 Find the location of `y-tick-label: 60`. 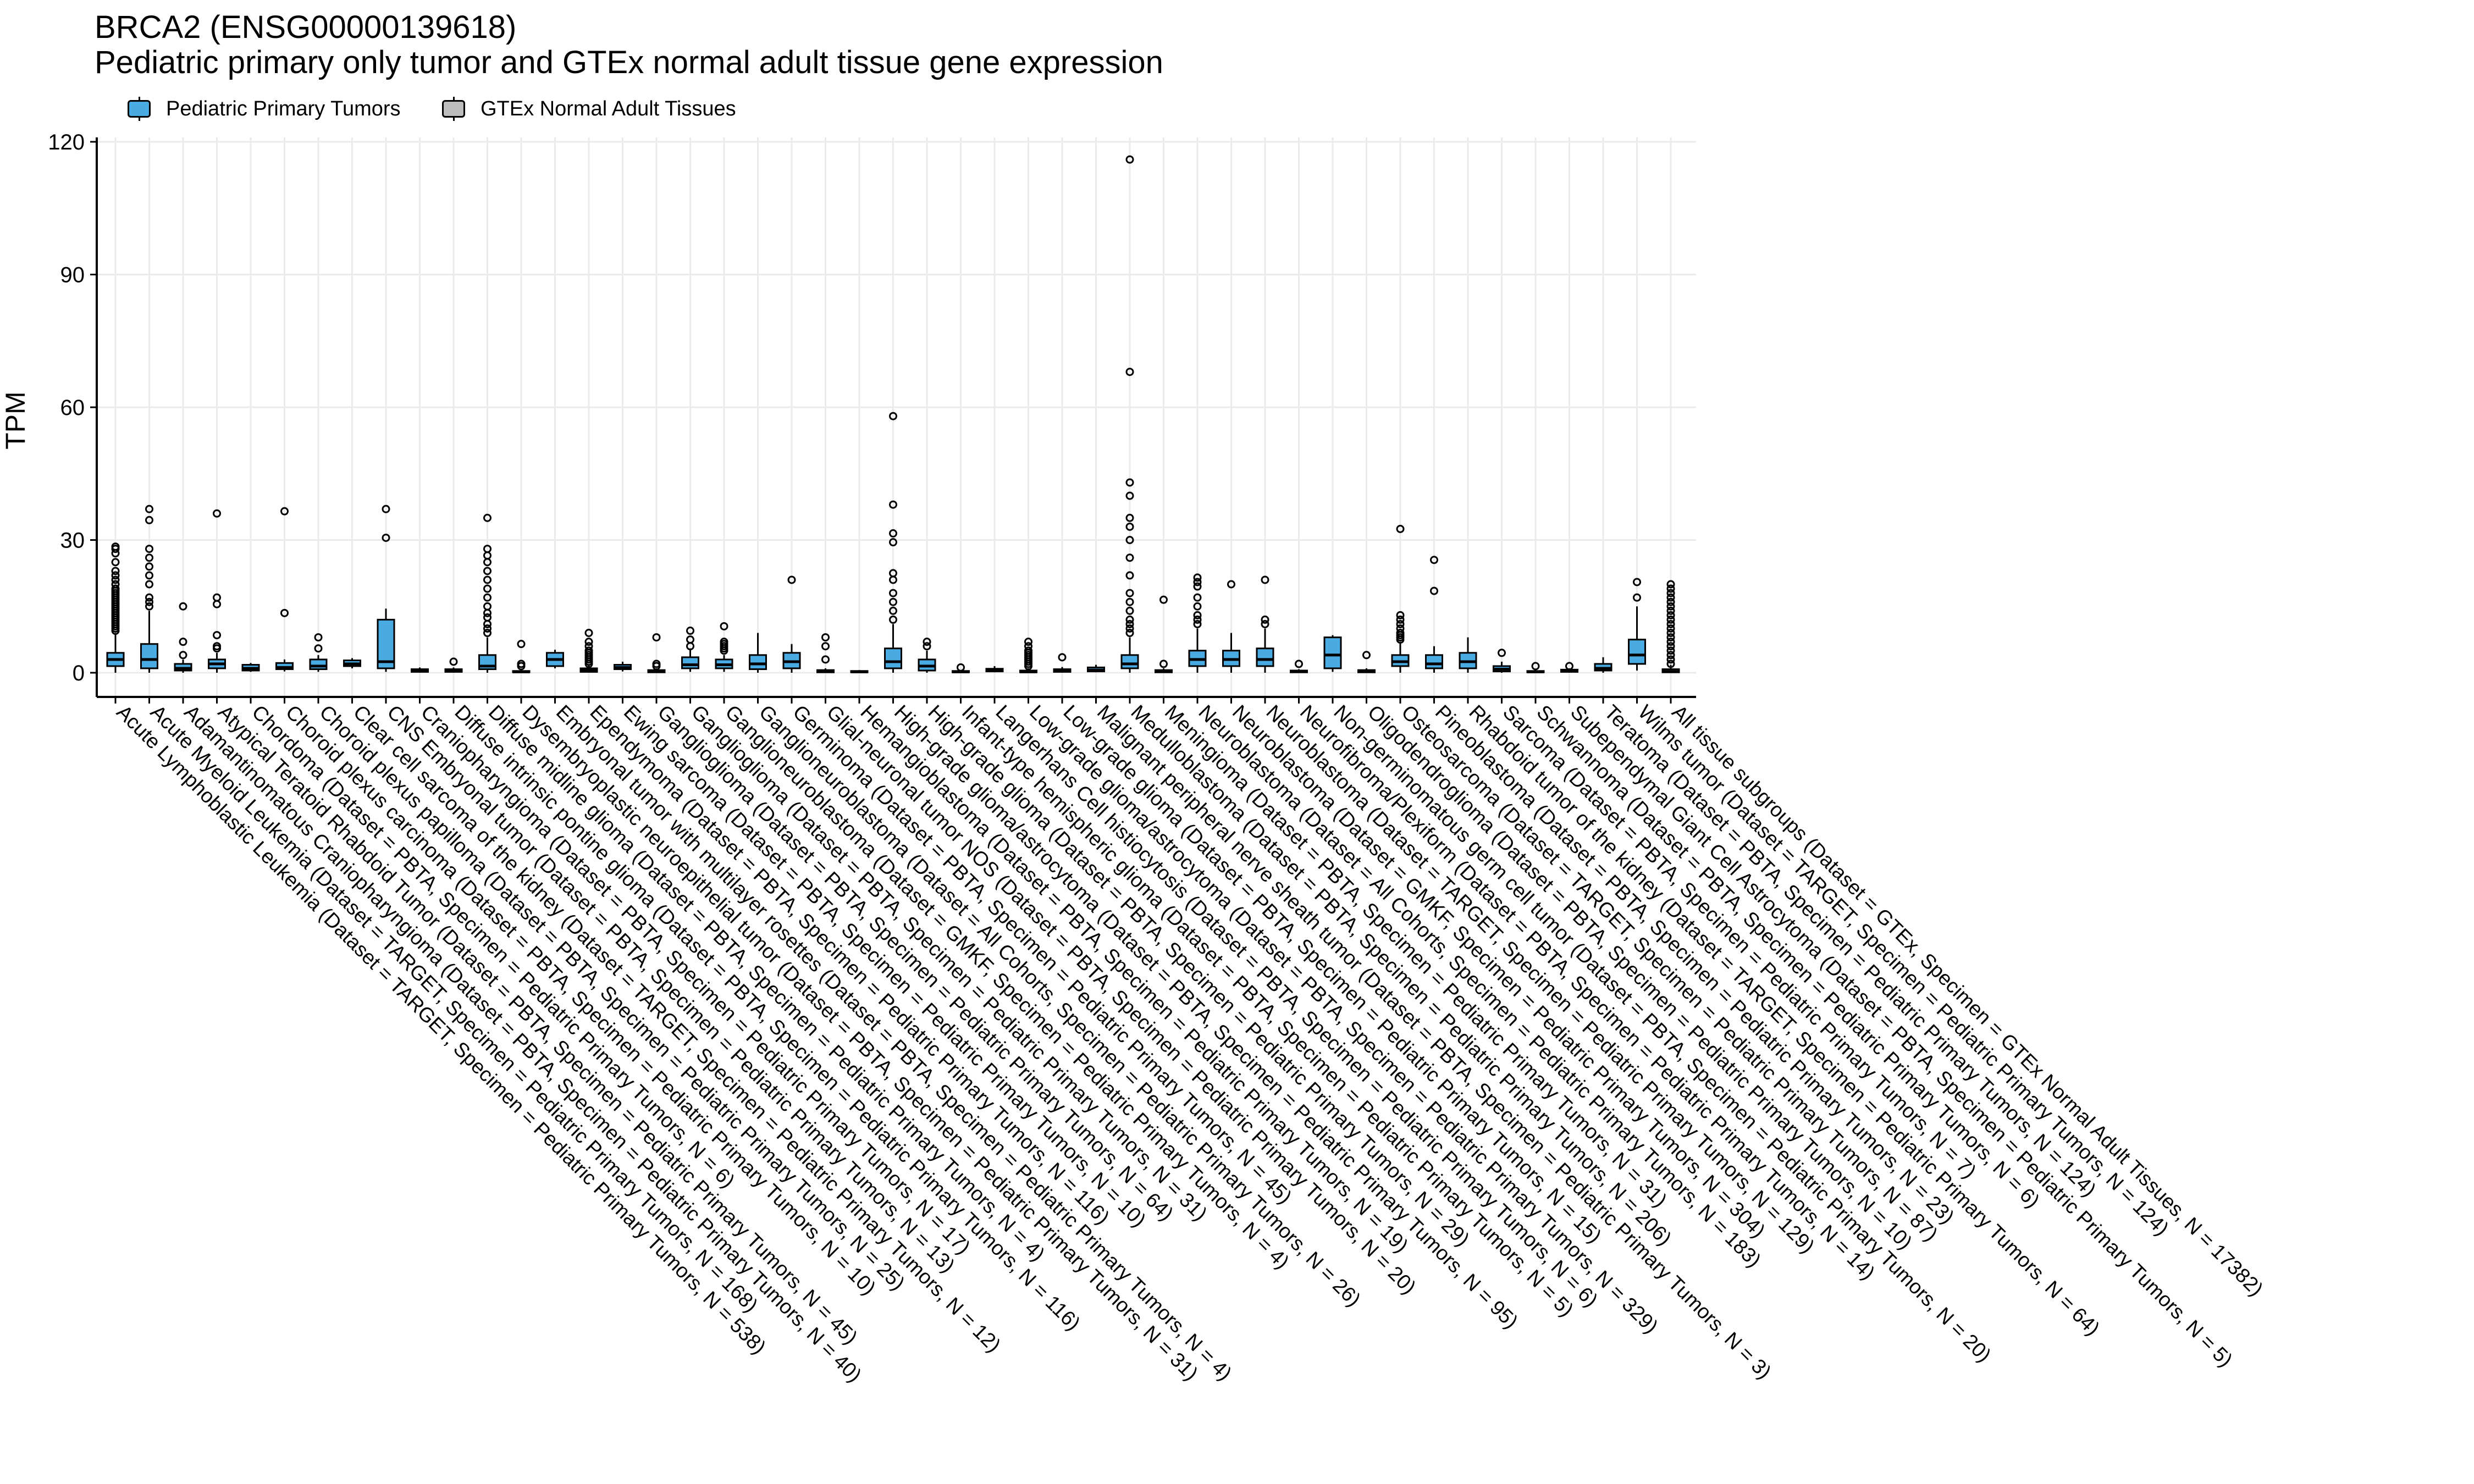

y-tick-label: 60 is located at coordinates (73, 408).